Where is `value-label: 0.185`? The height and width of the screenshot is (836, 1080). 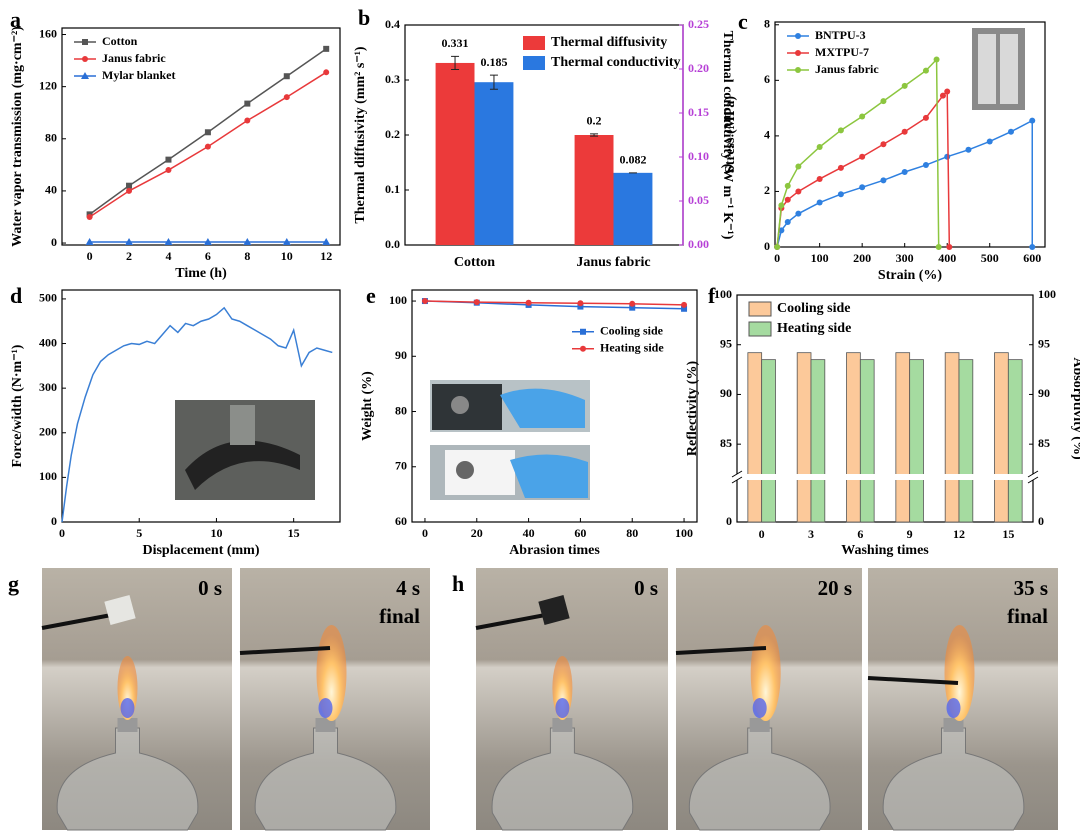
value-label: 0.185 is located at coordinates (493, 62).